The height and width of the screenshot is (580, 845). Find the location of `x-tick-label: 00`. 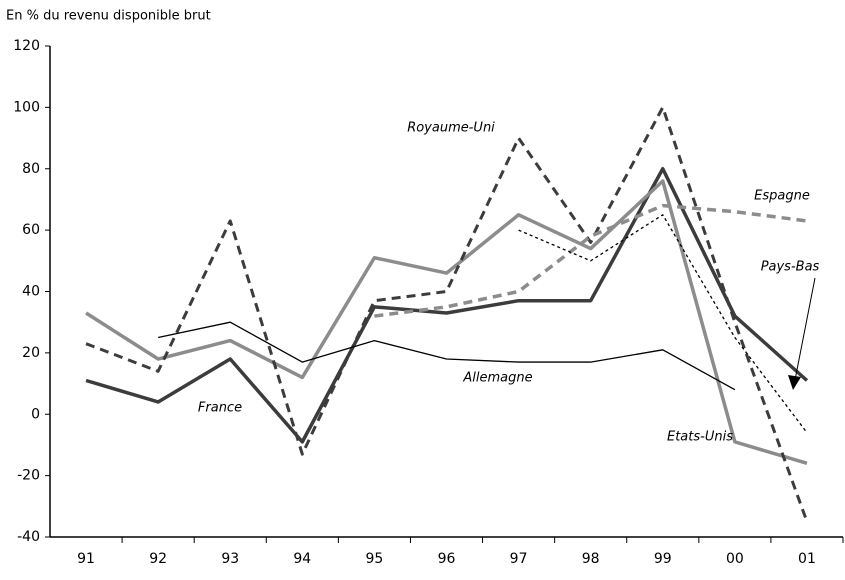

x-tick-label: 00 is located at coordinates (735, 559).